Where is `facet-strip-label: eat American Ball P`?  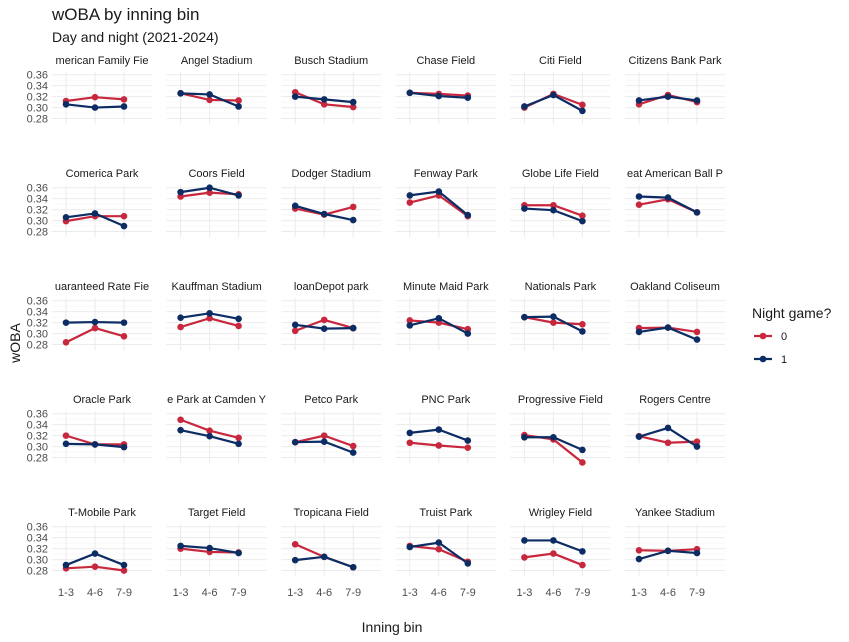
facet-strip-label: eat American Ball P is located at coordinates (675, 174).